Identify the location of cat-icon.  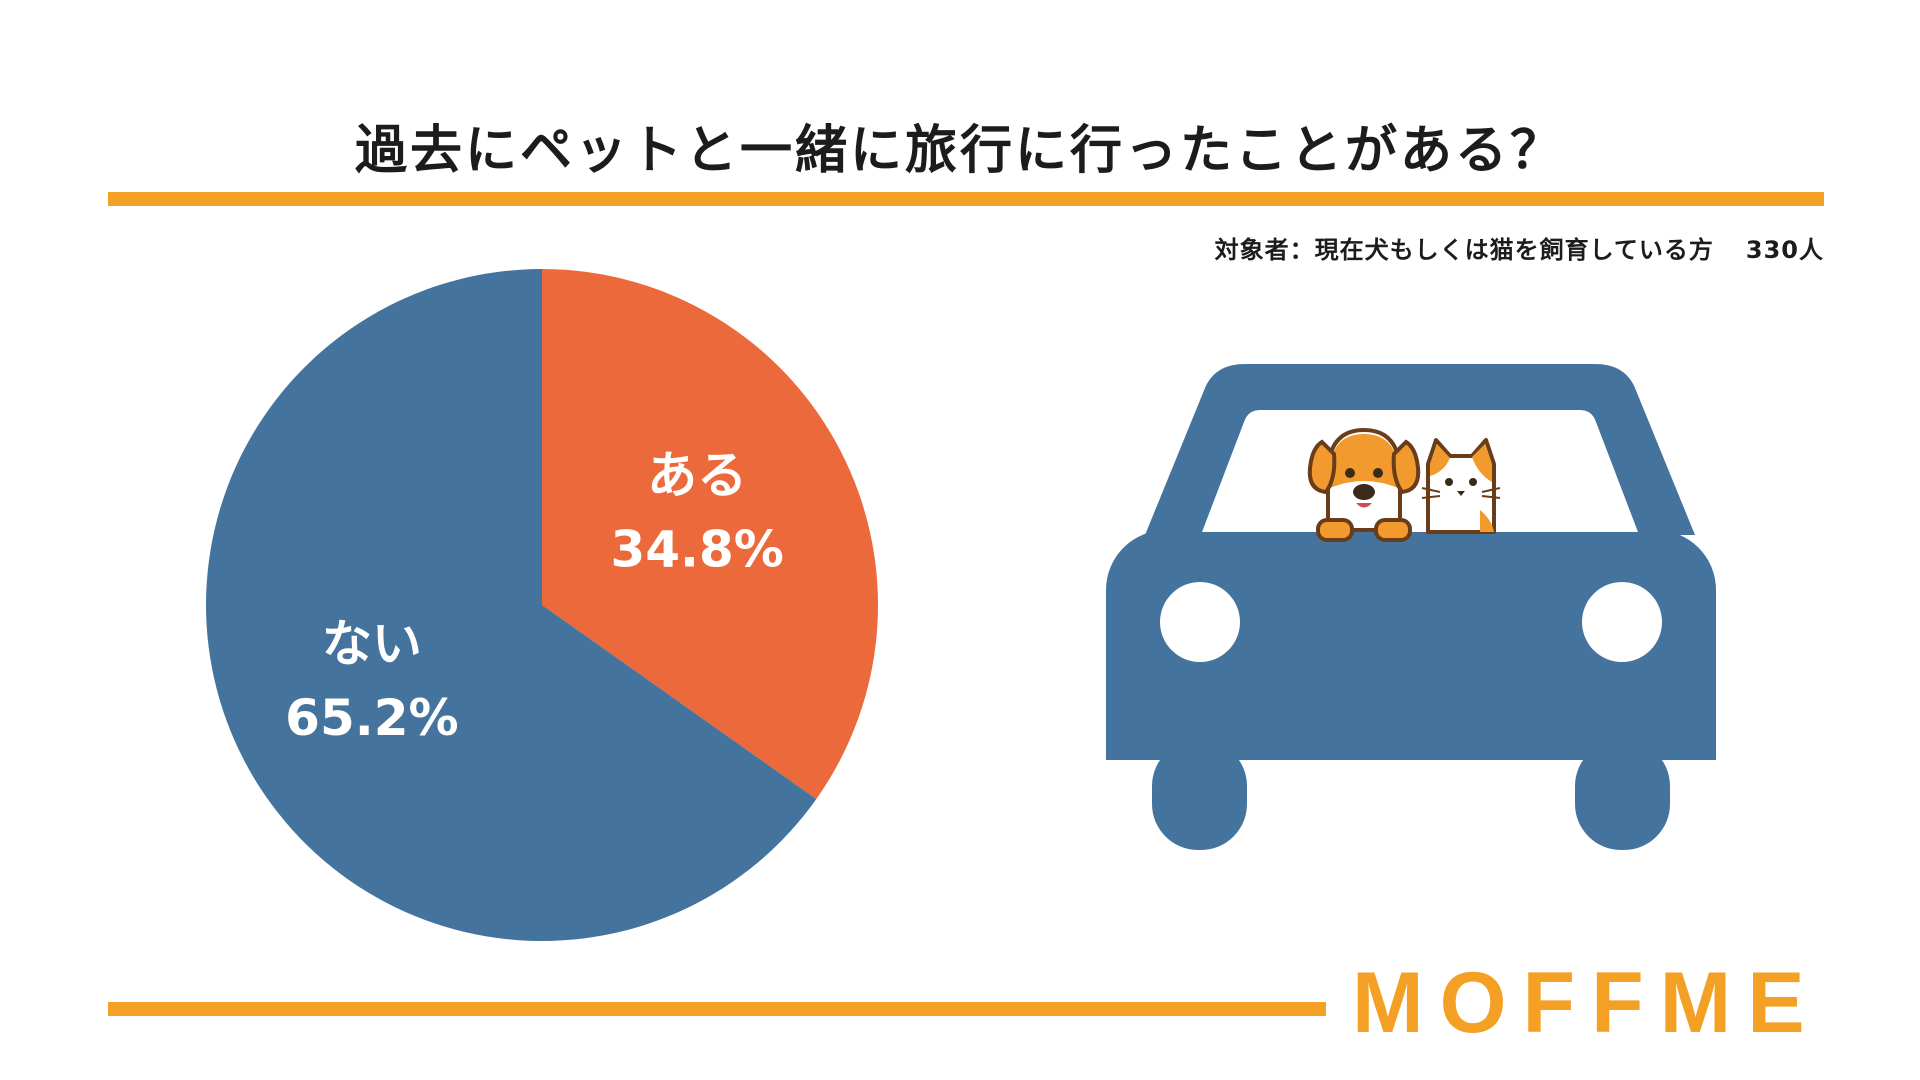
(1461, 486).